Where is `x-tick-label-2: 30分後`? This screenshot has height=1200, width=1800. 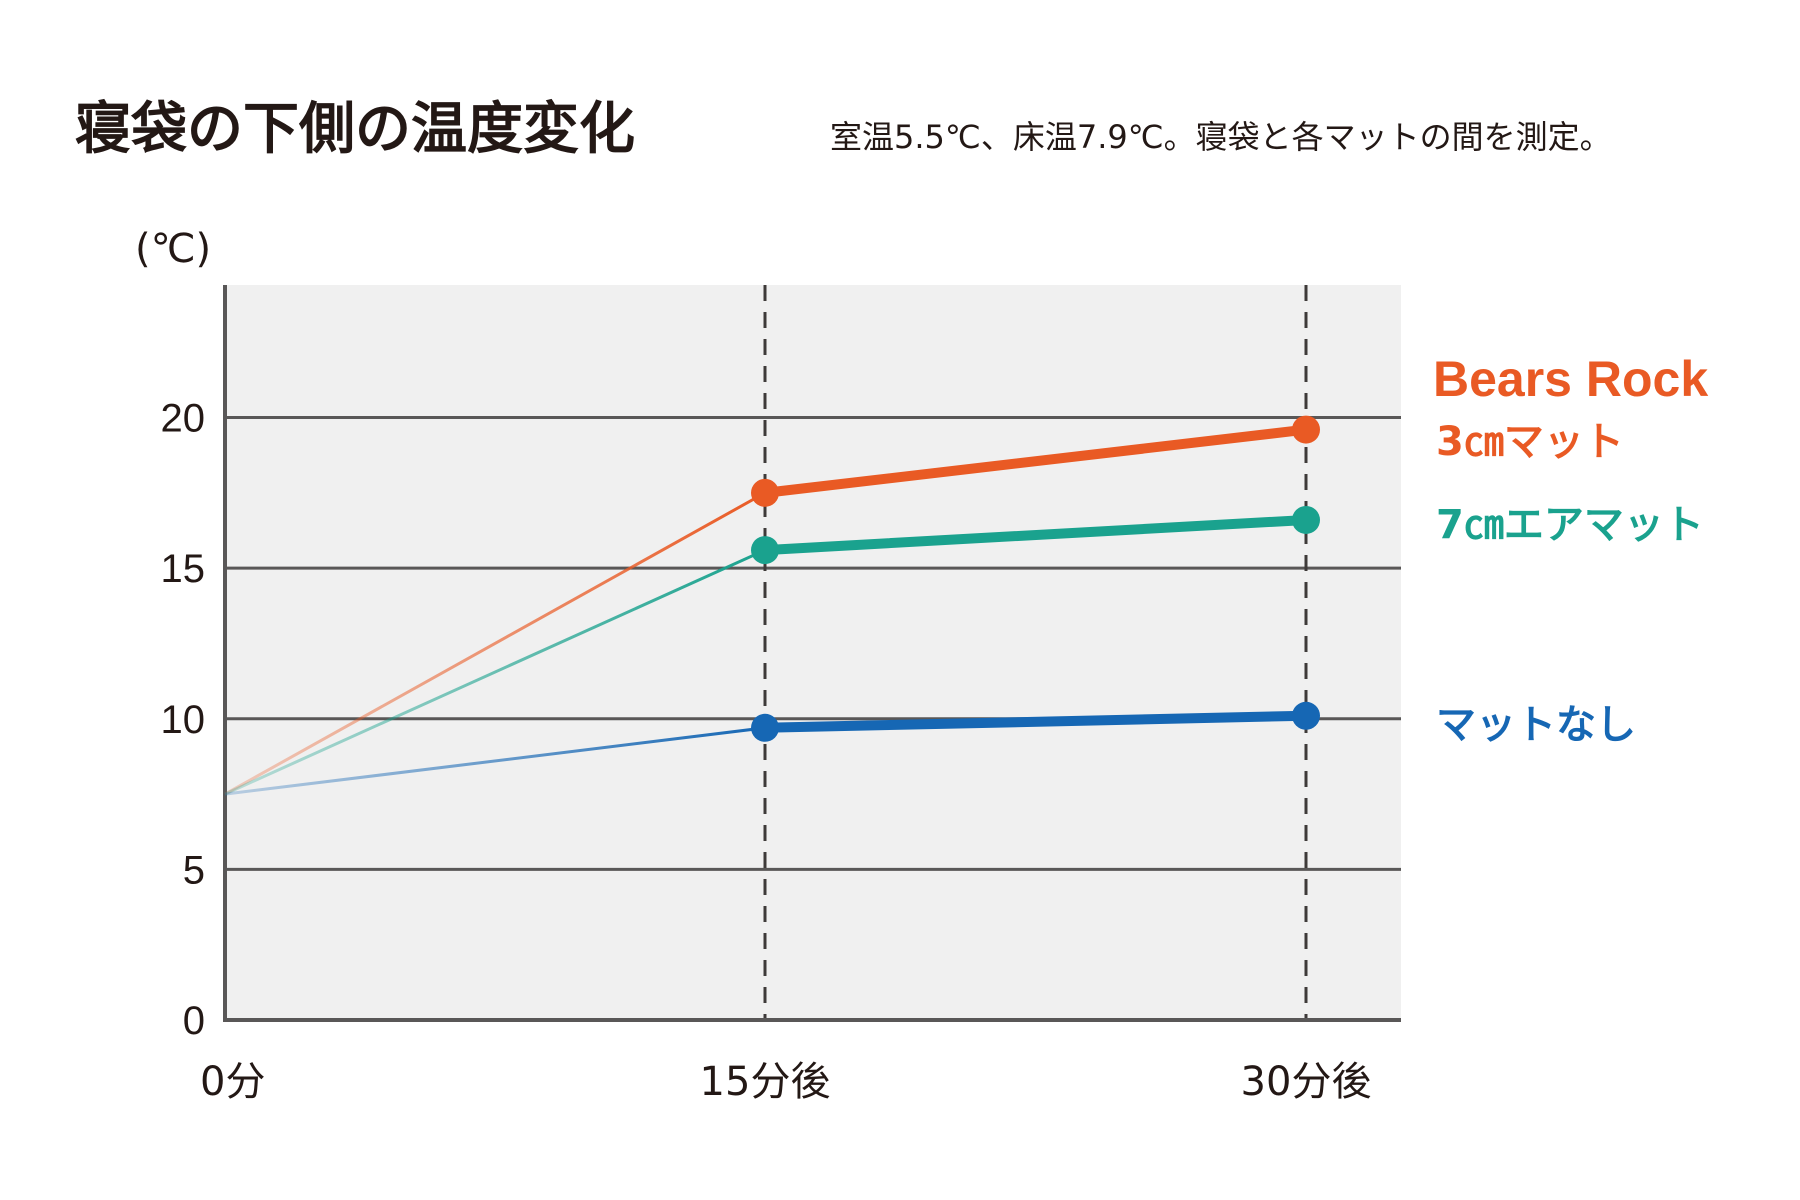 x-tick-label-2: 30分後 is located at coordinates (1306, 1082).